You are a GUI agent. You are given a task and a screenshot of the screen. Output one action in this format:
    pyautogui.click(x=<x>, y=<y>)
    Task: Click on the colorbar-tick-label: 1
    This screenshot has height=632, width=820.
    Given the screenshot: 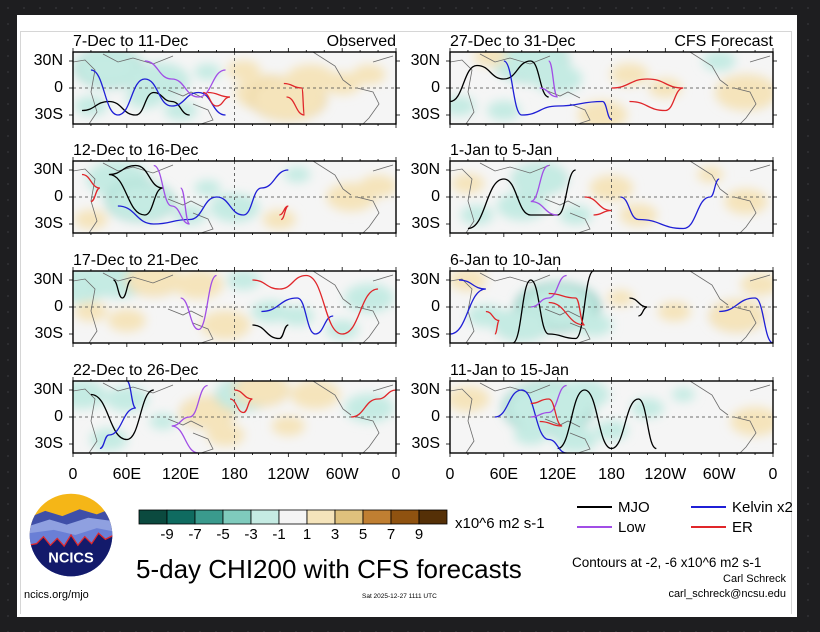 What is the action you would take?
    pyautogui.click(x=307, y=534)
    